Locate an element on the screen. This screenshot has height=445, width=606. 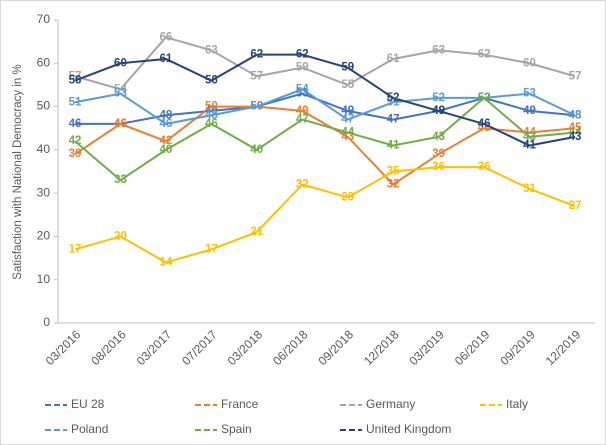
y-tick-label: 60 is located at coordinates (44, 62).